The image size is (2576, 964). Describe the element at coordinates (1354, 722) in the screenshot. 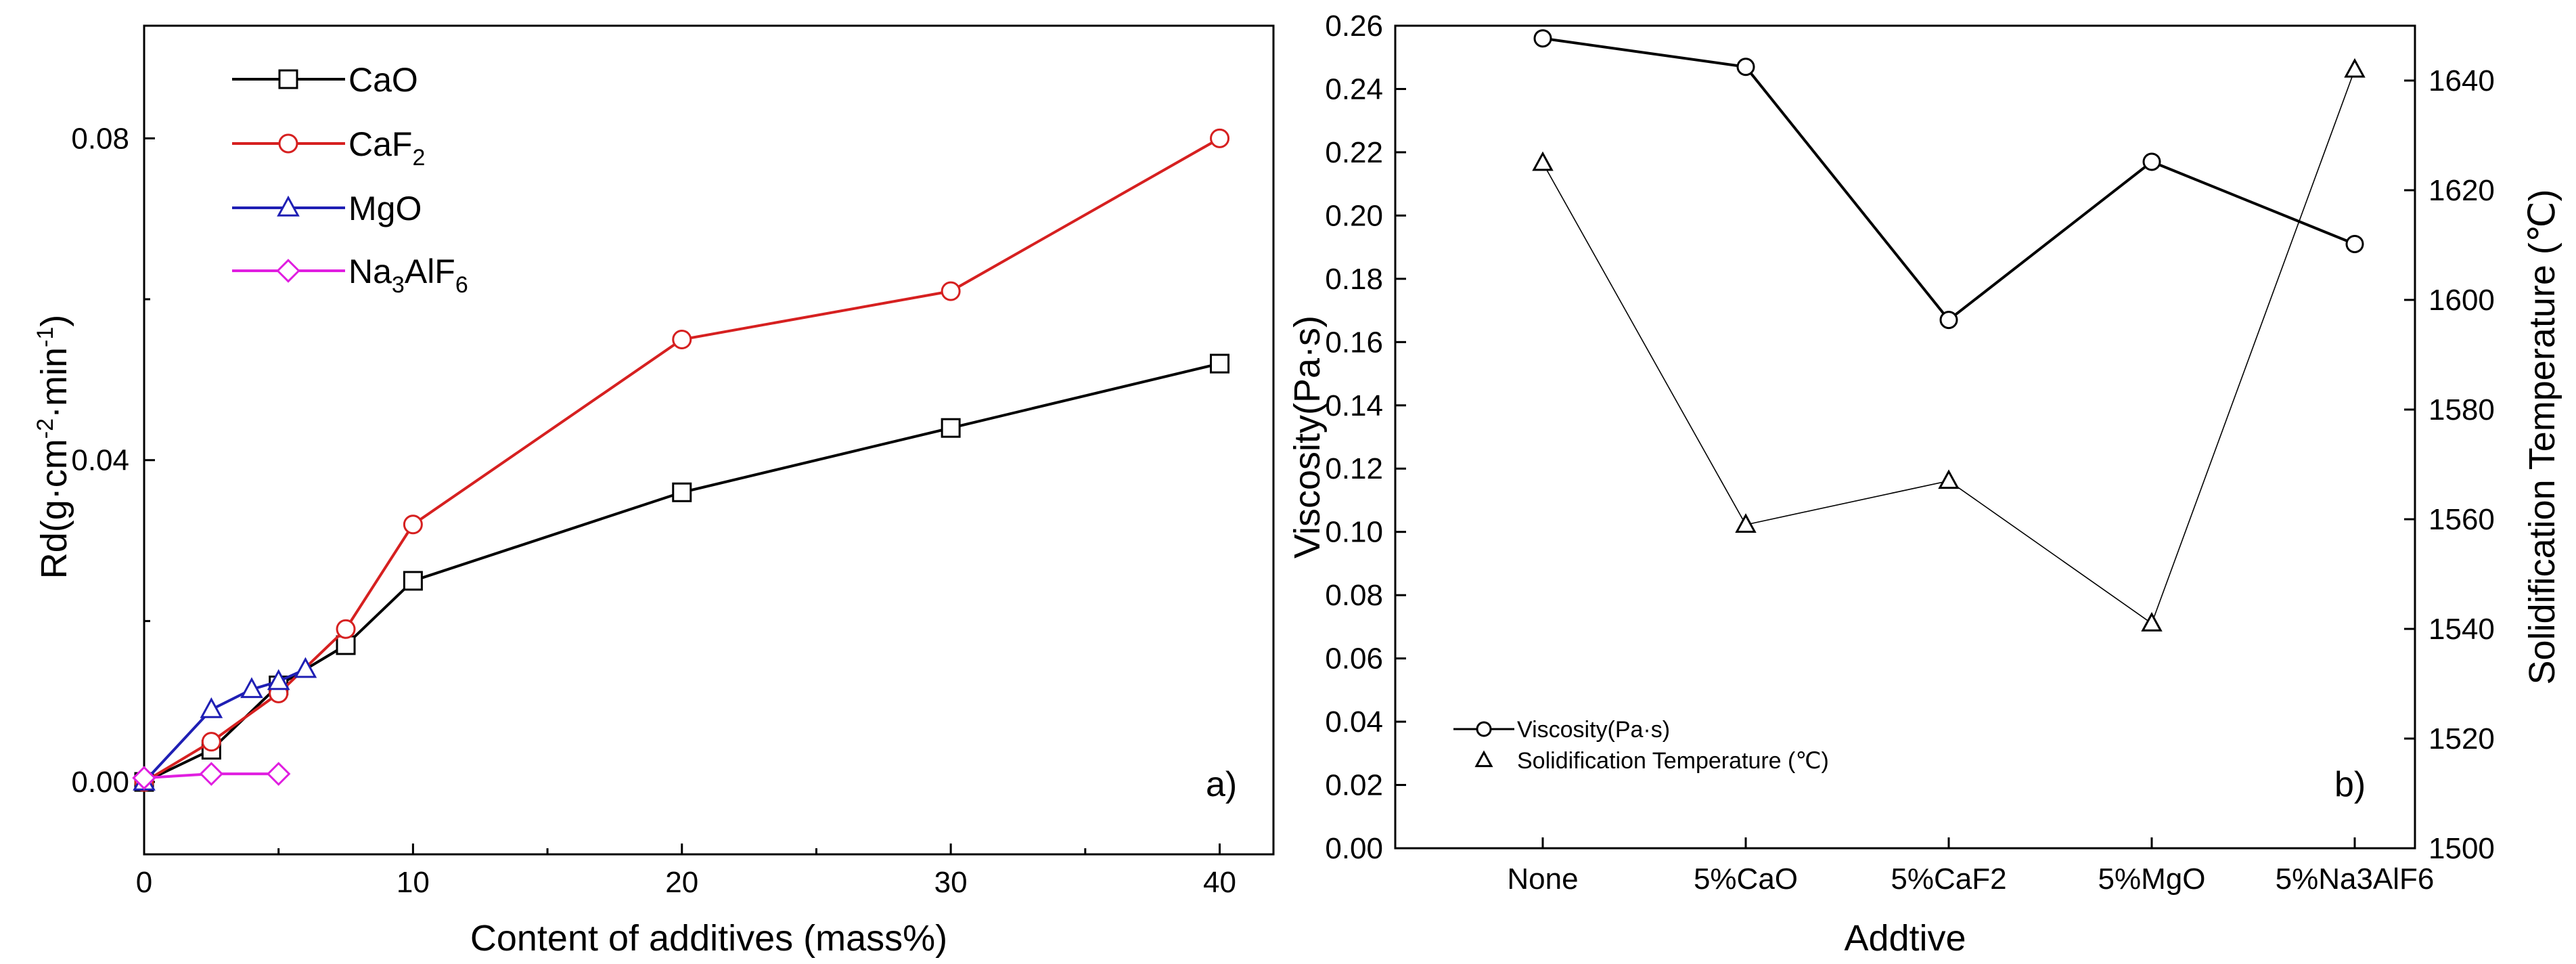

I see `y-tick-label-b: 0.04` at that location.